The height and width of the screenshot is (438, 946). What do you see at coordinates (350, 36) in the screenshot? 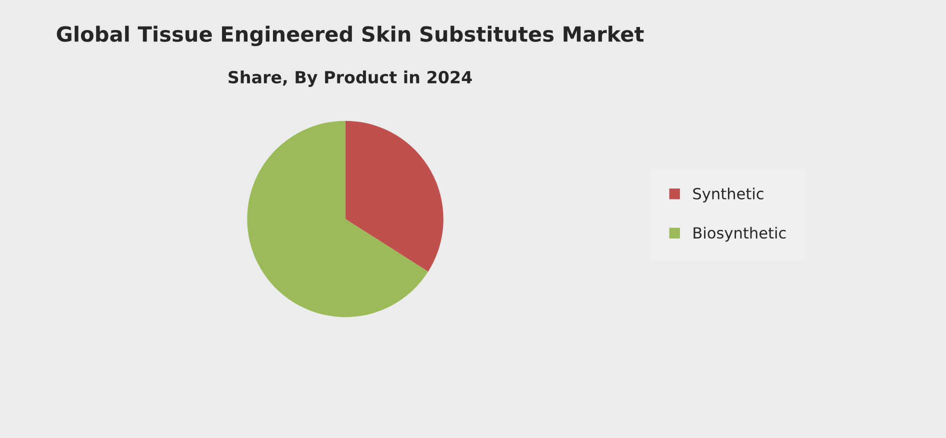
I see `chart-title: Global Tissue Engineered Skin Substitutes Market` at bounding box center [350, 36].